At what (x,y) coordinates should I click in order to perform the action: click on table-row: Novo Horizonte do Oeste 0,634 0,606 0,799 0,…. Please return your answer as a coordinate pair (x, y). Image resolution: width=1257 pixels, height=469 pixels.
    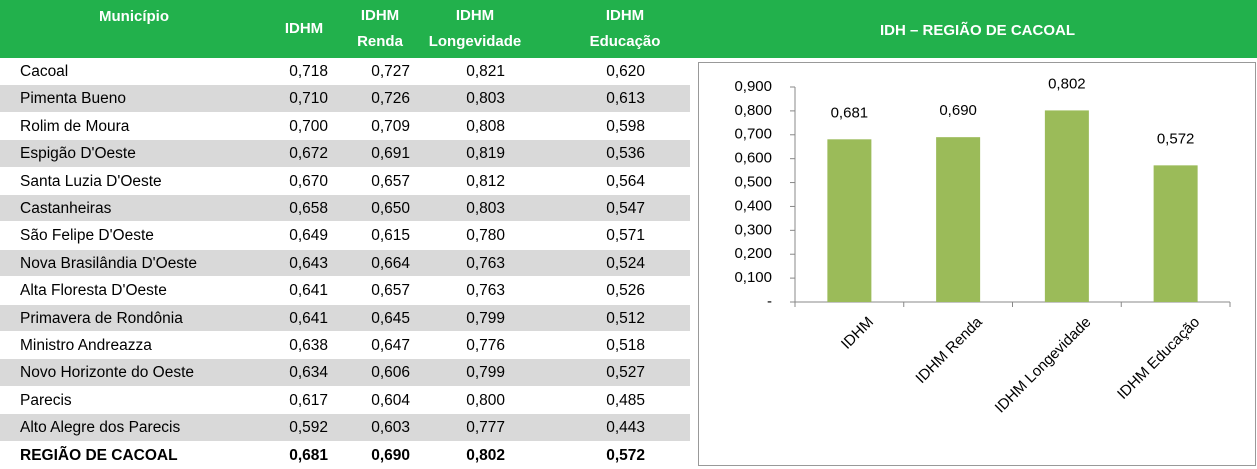
    Looking at the image, I should click on (345, 373).